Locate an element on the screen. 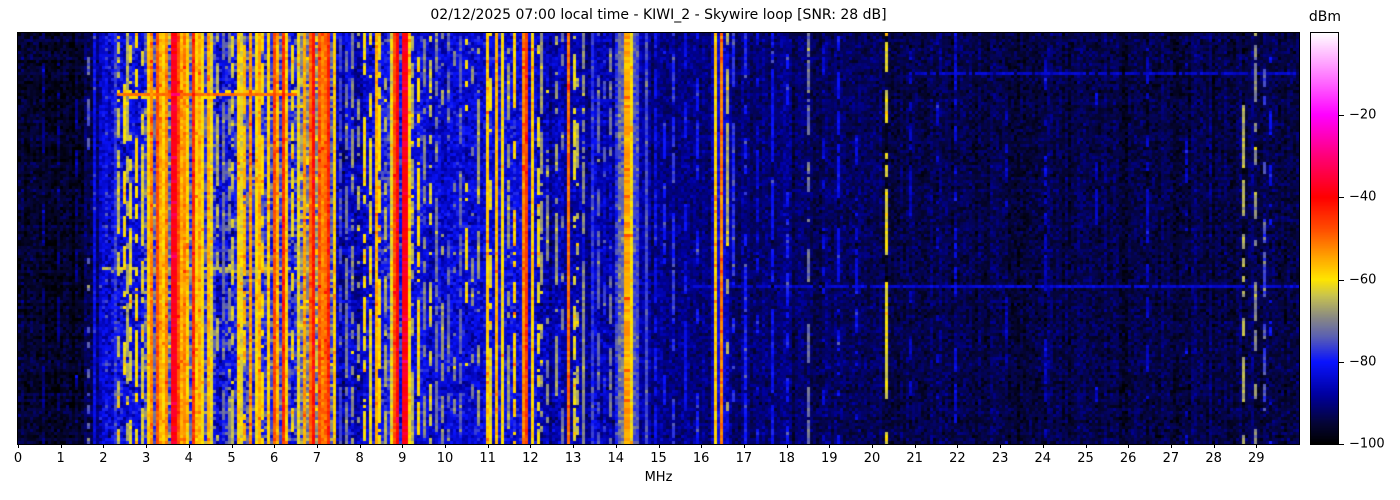 Image resolution: width=1400 pixels, height=500 pixels. x-tick-label: 5 is located at coordinates (231, 458).